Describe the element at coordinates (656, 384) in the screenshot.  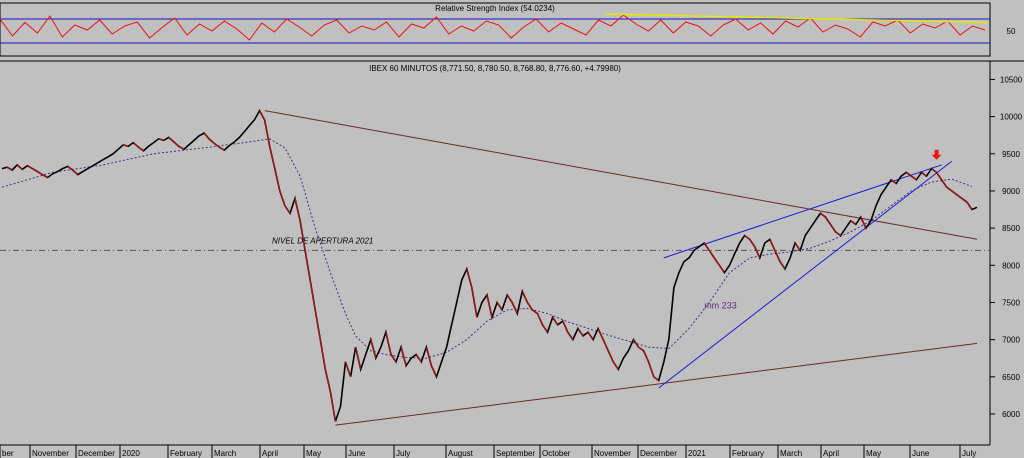
I see `trendline` at that location.